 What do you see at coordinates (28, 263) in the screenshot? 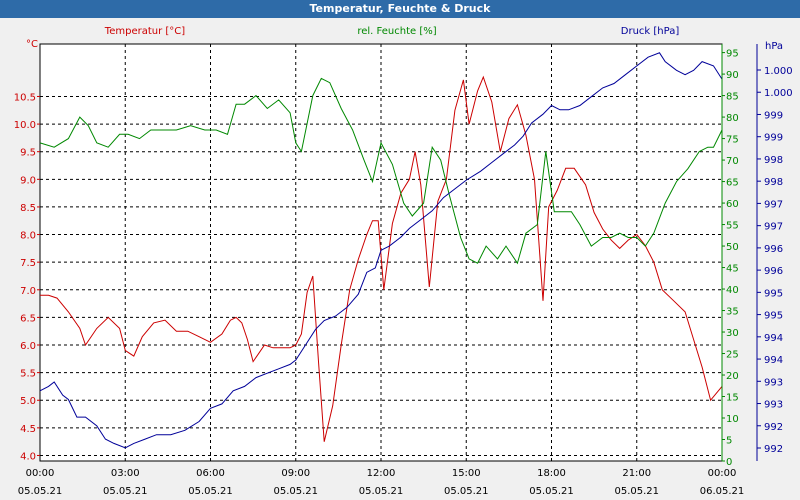
I see `temperature-tick-label: 7.5` at bounding box center [28, 263].